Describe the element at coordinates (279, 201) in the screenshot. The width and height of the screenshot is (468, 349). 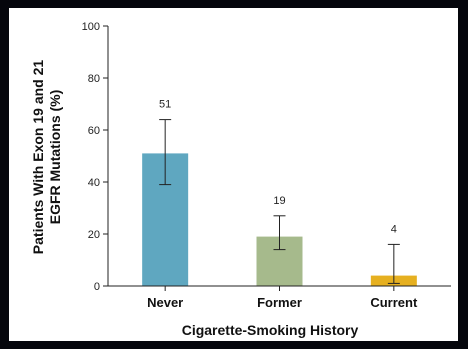
I see `data-label-former: 19` at that location.